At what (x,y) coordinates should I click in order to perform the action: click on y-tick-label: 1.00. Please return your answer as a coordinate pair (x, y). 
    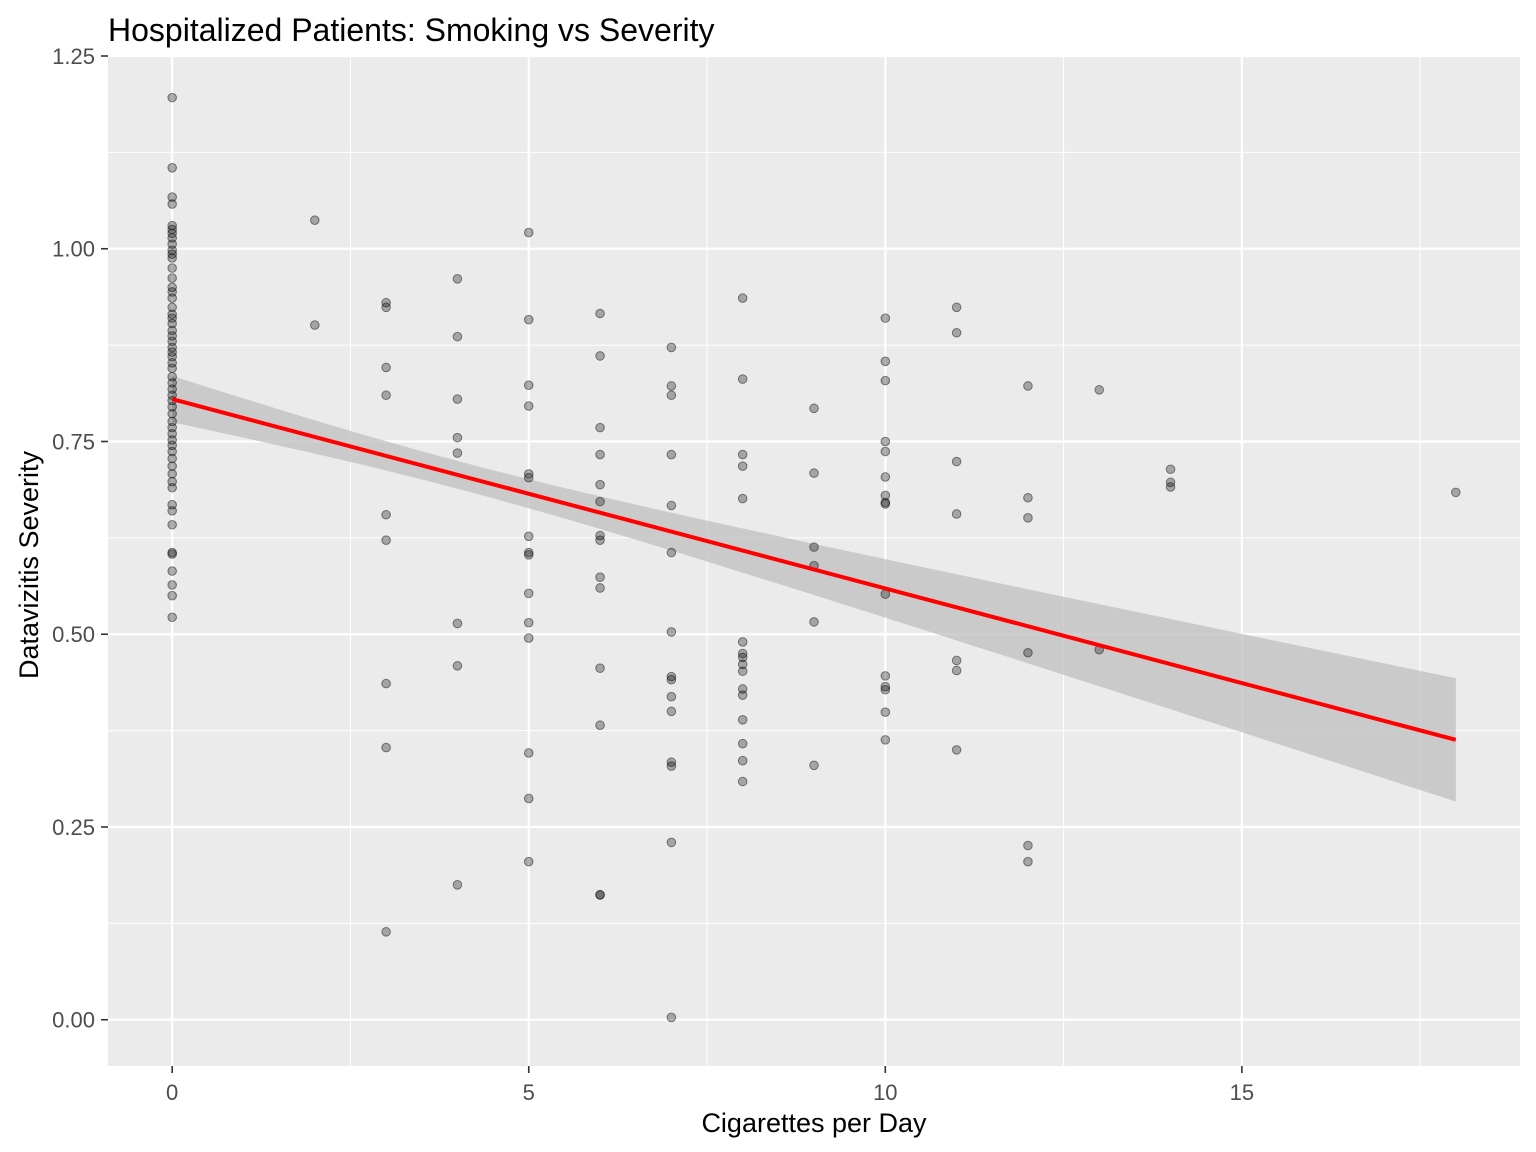
    Looking at the image, I should click on (73, 249).